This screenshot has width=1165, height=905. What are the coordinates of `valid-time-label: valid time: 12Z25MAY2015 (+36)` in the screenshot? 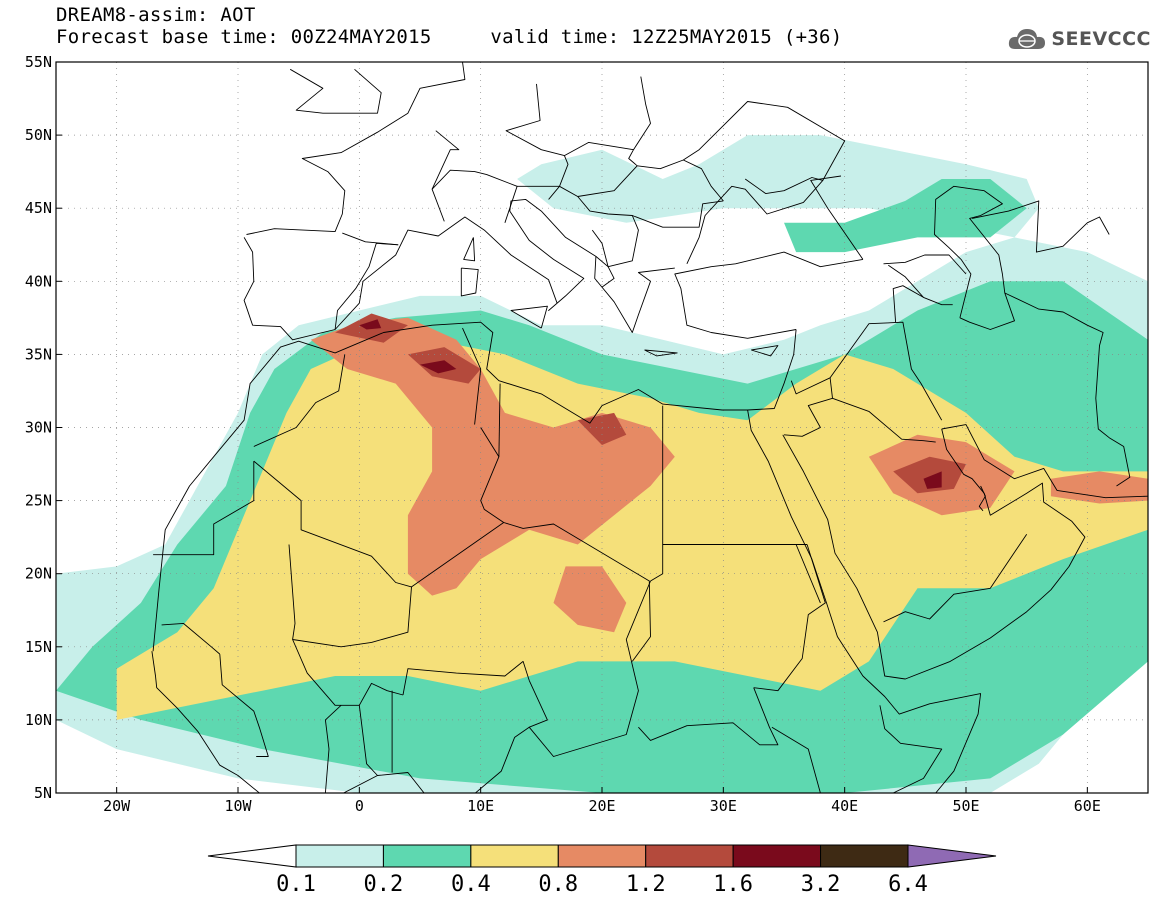 It's located at (666, 37).